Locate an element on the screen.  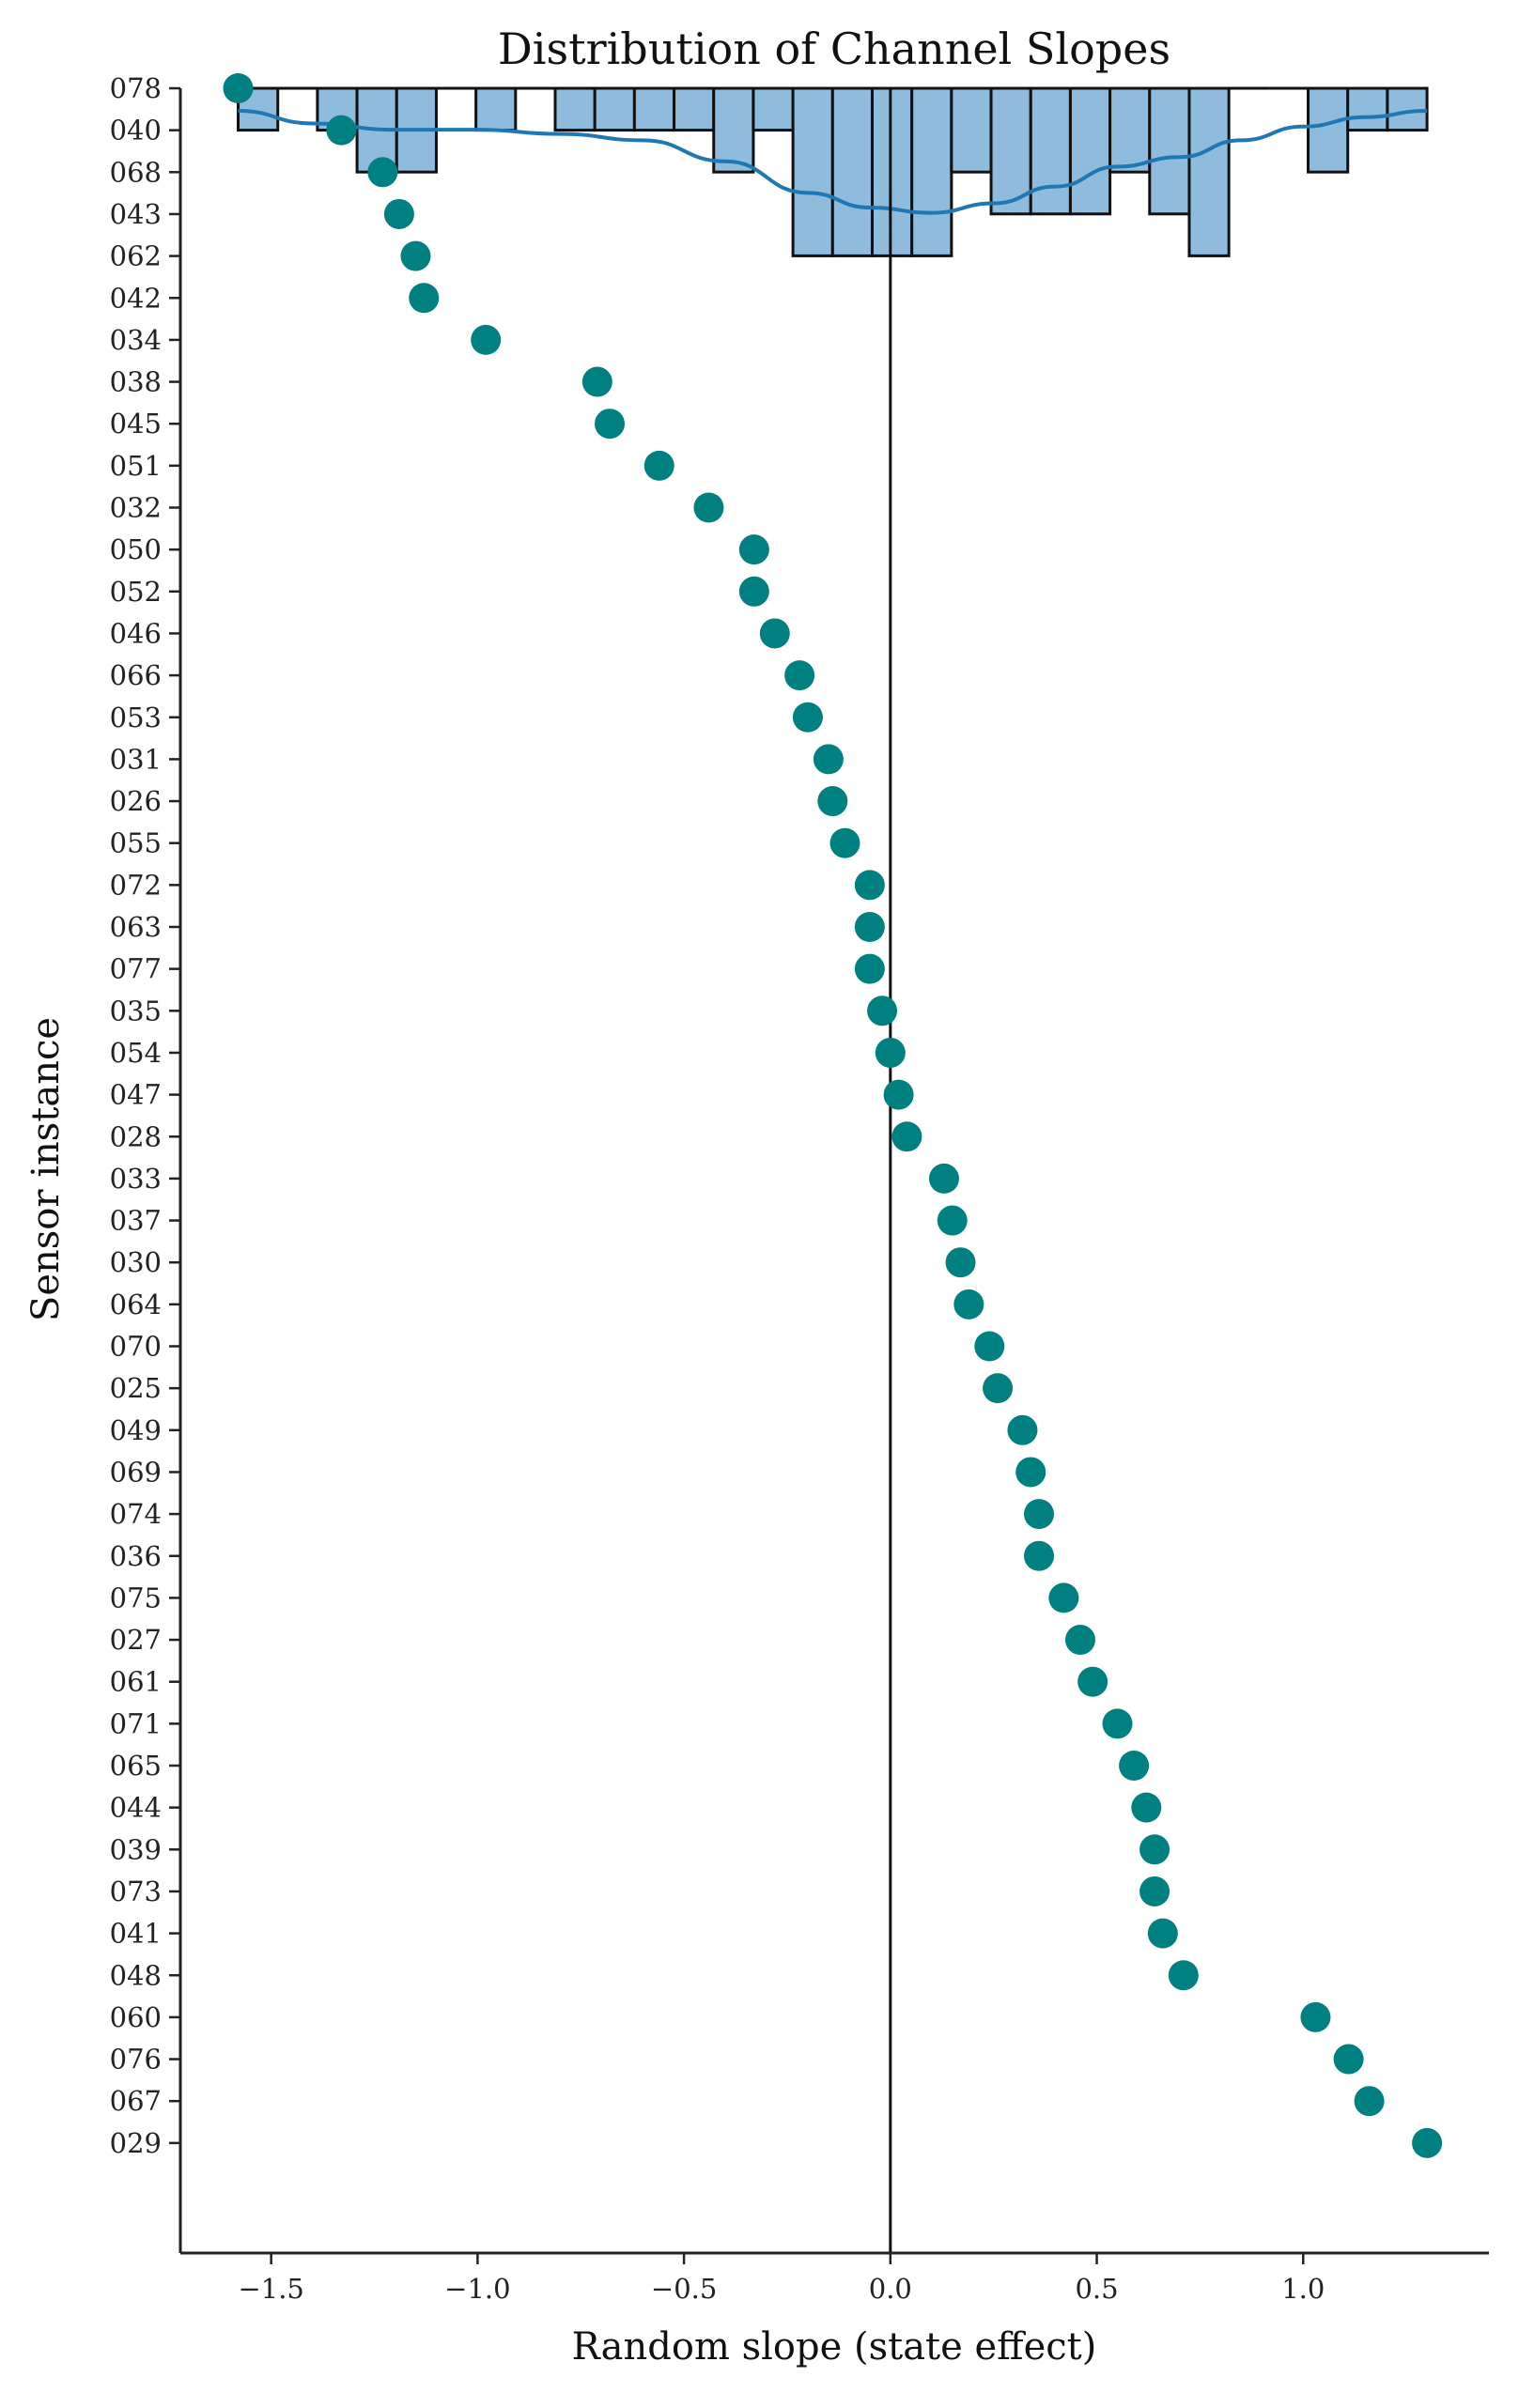
x-tick-label: −1.0 is located at coordinates (477, 2289).